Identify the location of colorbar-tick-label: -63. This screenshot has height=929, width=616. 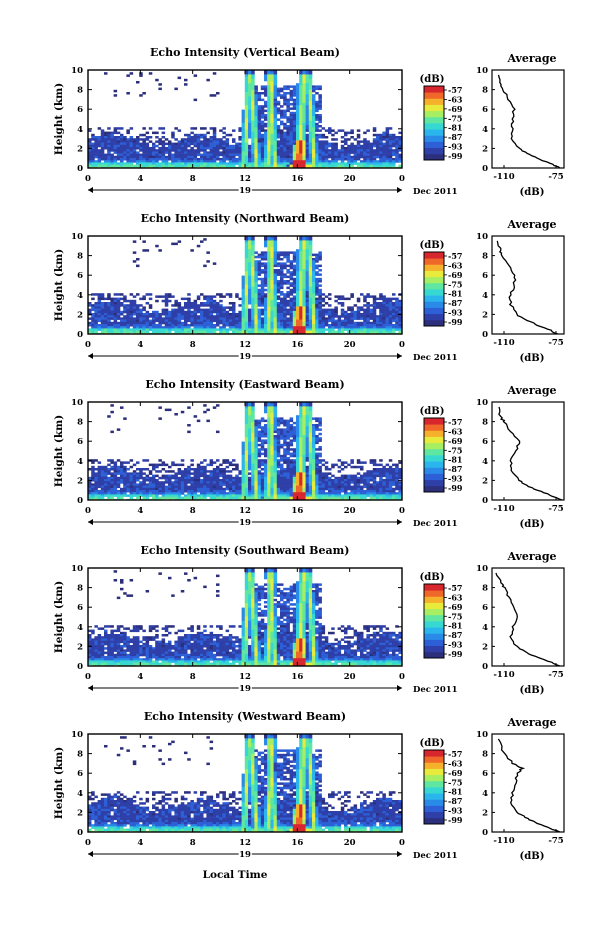
(455, 431).